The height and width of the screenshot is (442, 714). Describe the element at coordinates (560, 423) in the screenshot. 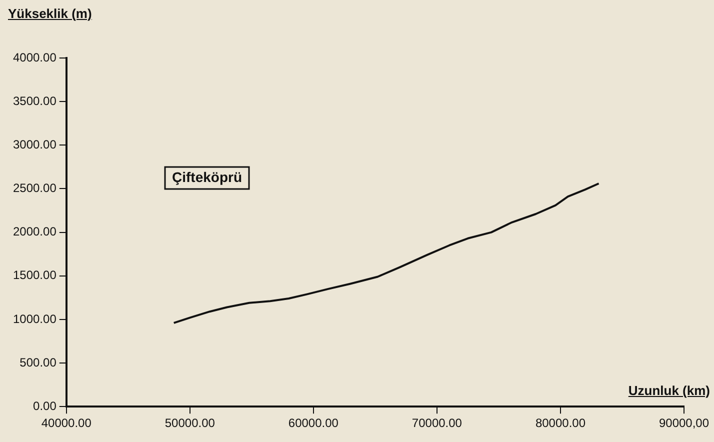

I see `x-tick-label: 80000.00` at that location.